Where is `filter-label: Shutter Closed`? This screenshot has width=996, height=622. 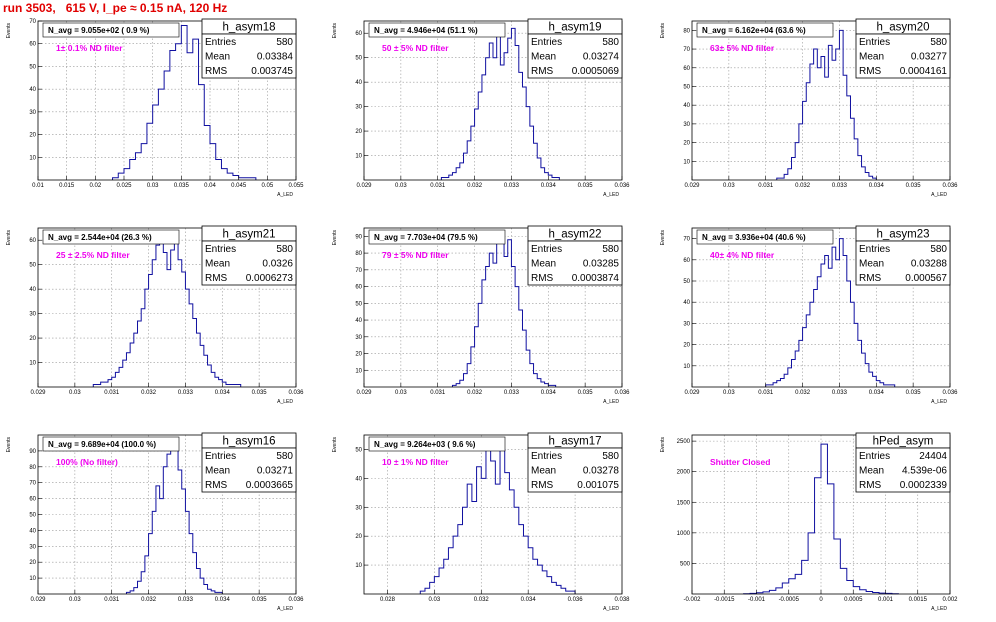 filter-label: Shutter Closed is located at coordinates (740, 462).